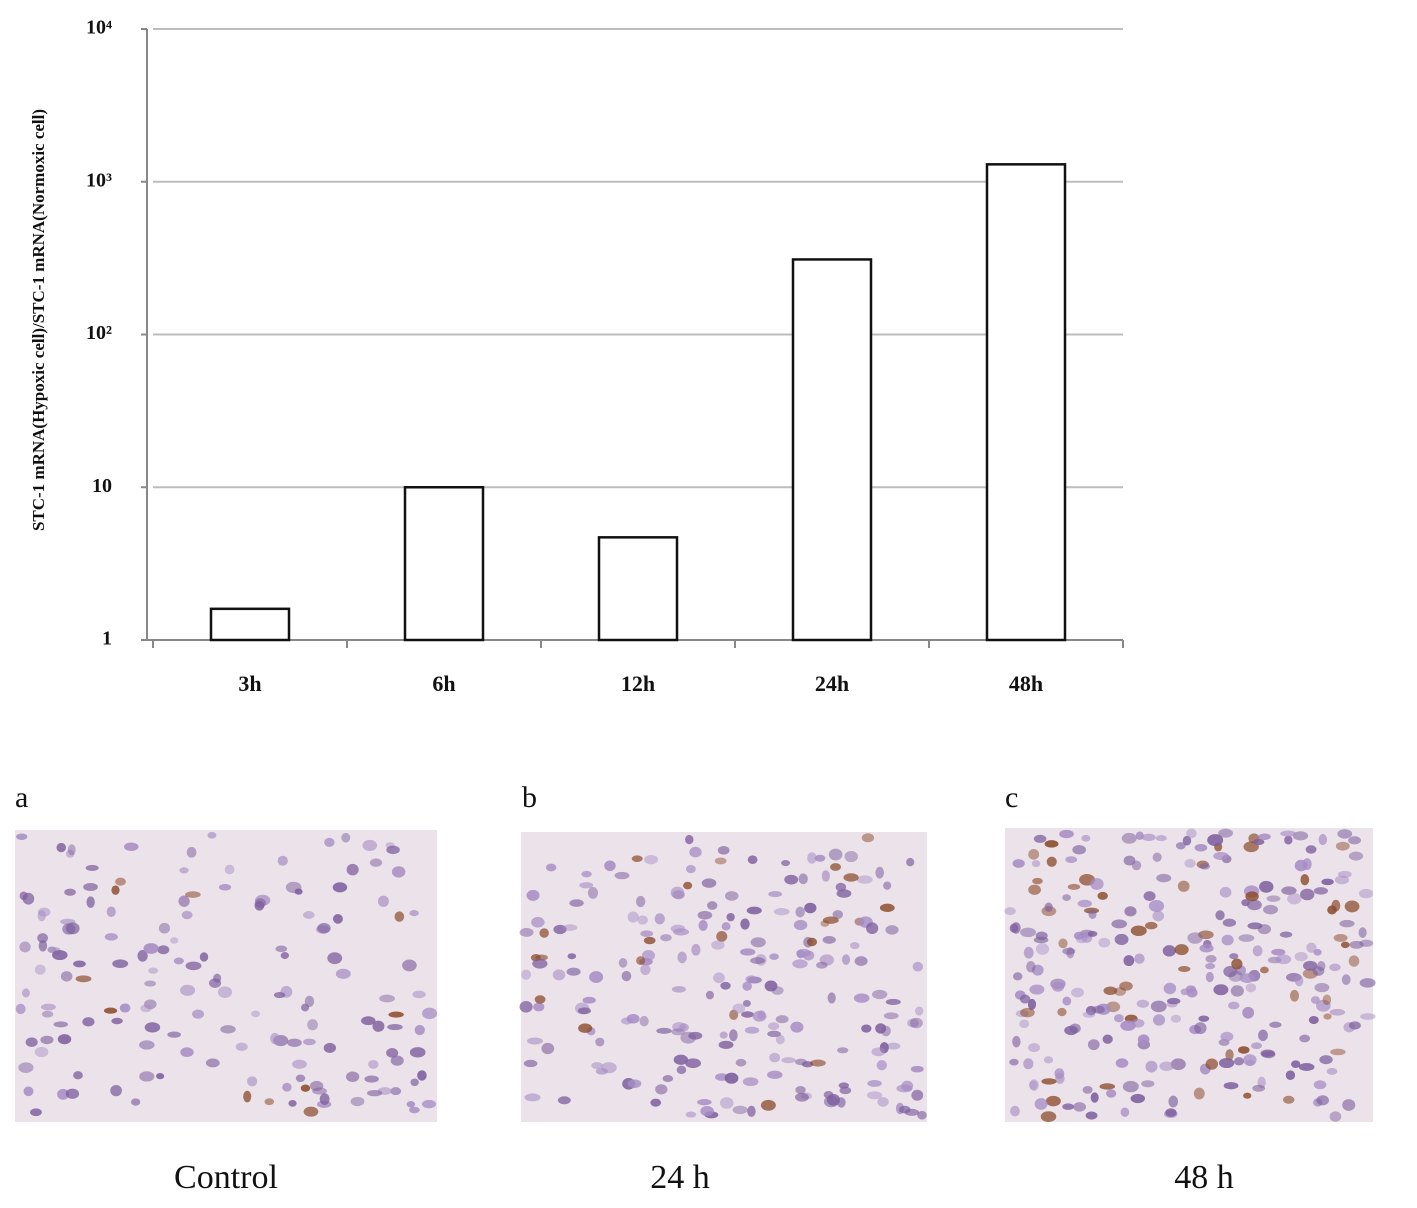 The width and height of the screenshot is (1417, 1208). I want to click on x-tick-label: 6h, so click(443, 683).